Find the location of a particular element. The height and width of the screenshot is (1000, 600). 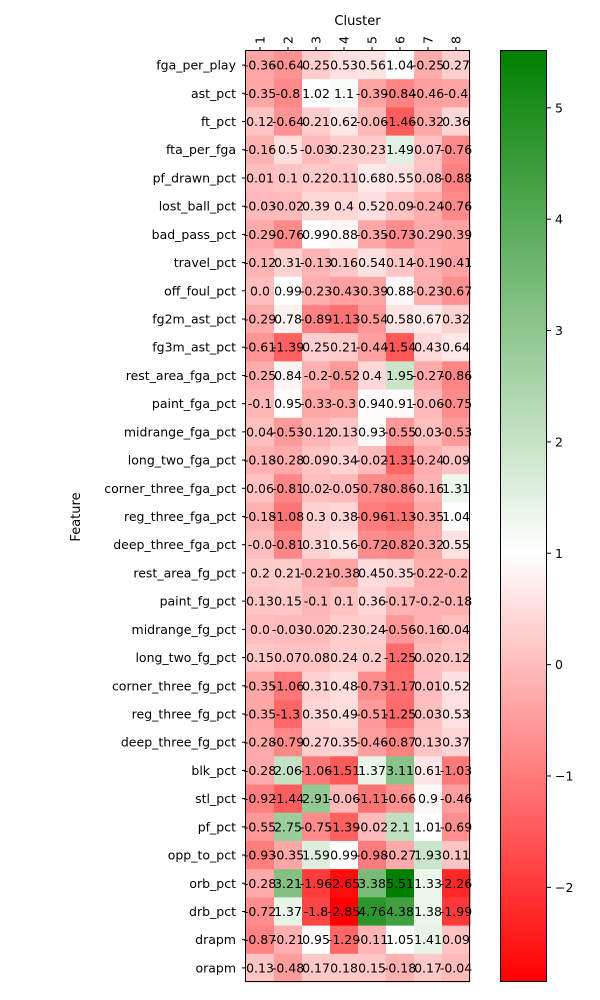

cell-value-label: 0.36 is located at coordinates (372, 601).